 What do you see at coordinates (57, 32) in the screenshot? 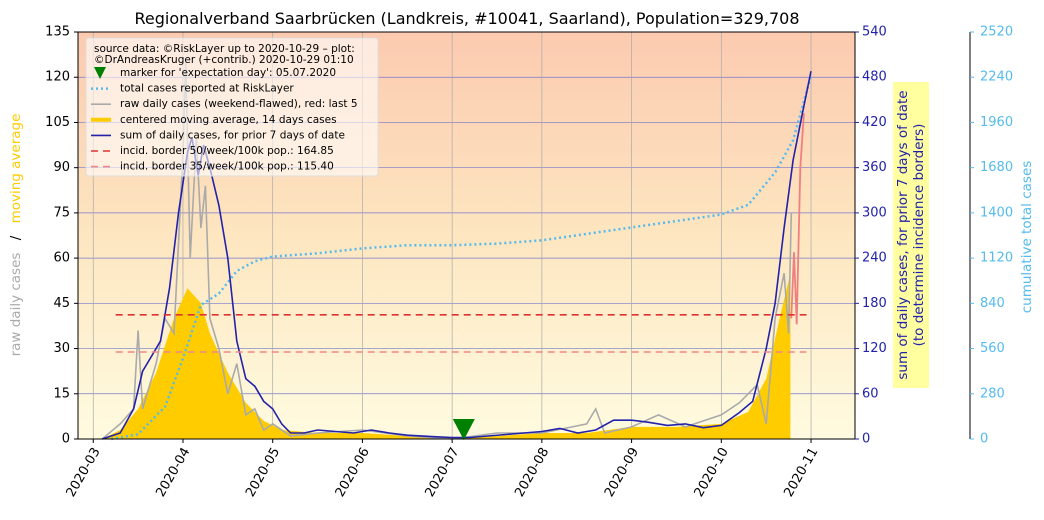
I see `y-tick-label: 135` at bounding box center [57, 32].